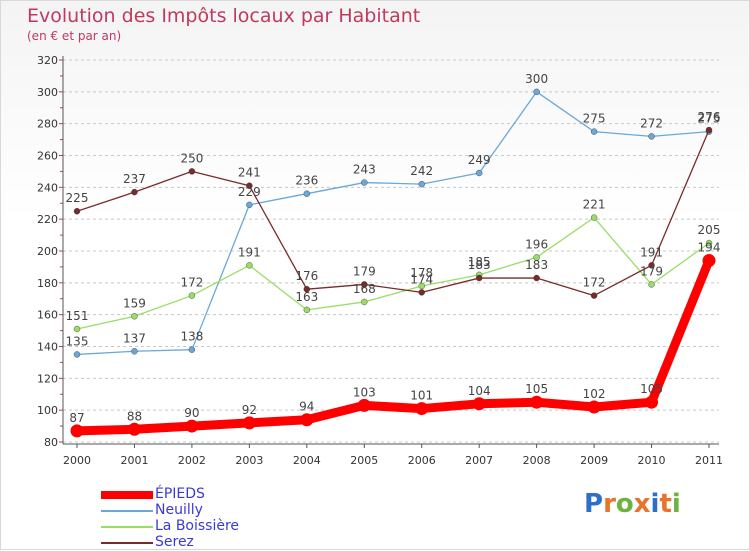 This screenshot has height=551, width=750. What do you see at coordinates (179, 510) in the screenshot?
I see `legend-label: Neuilly` at bounding box center [179, 510].